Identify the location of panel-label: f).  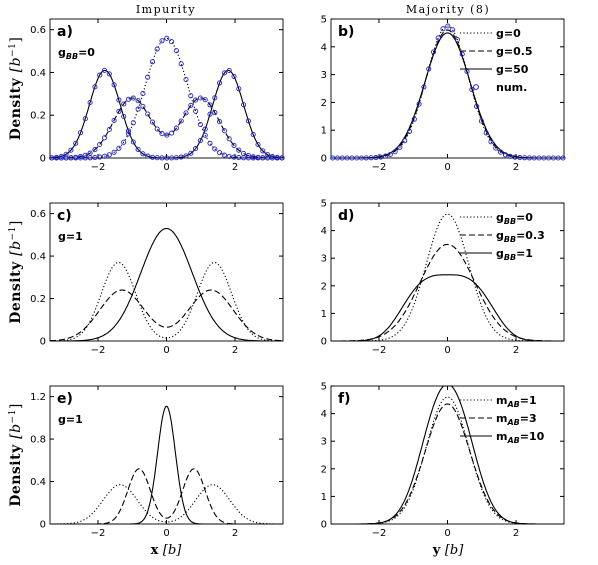
(344, 399).